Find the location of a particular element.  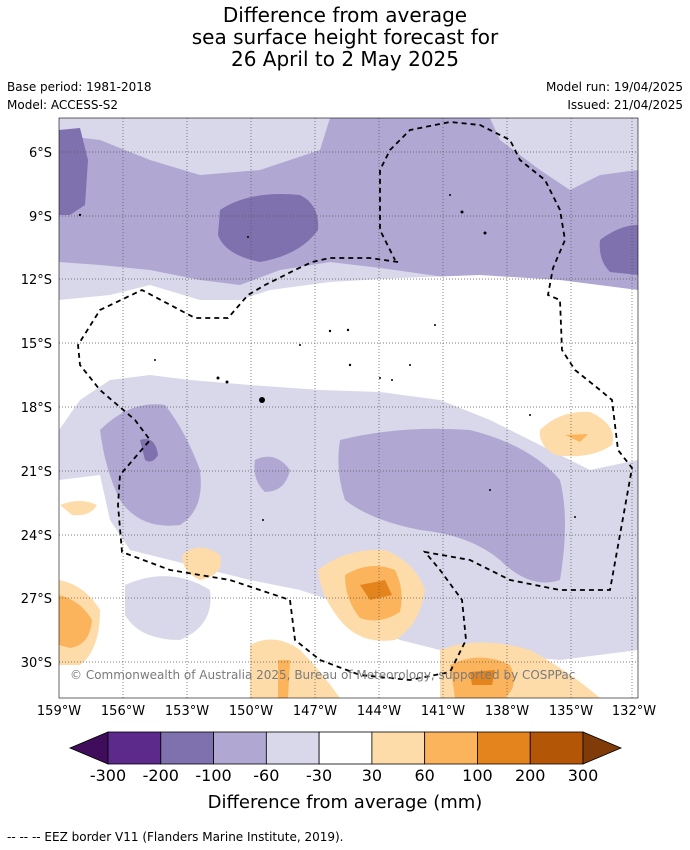

colorbar-label: -60 is located at coordinates (266, 775).